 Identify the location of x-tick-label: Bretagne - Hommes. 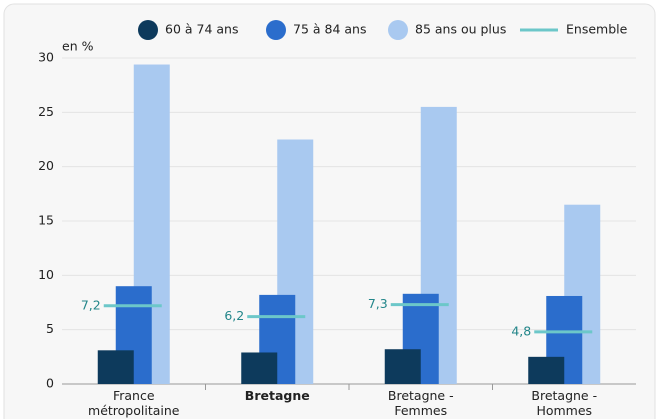
(564, 403).